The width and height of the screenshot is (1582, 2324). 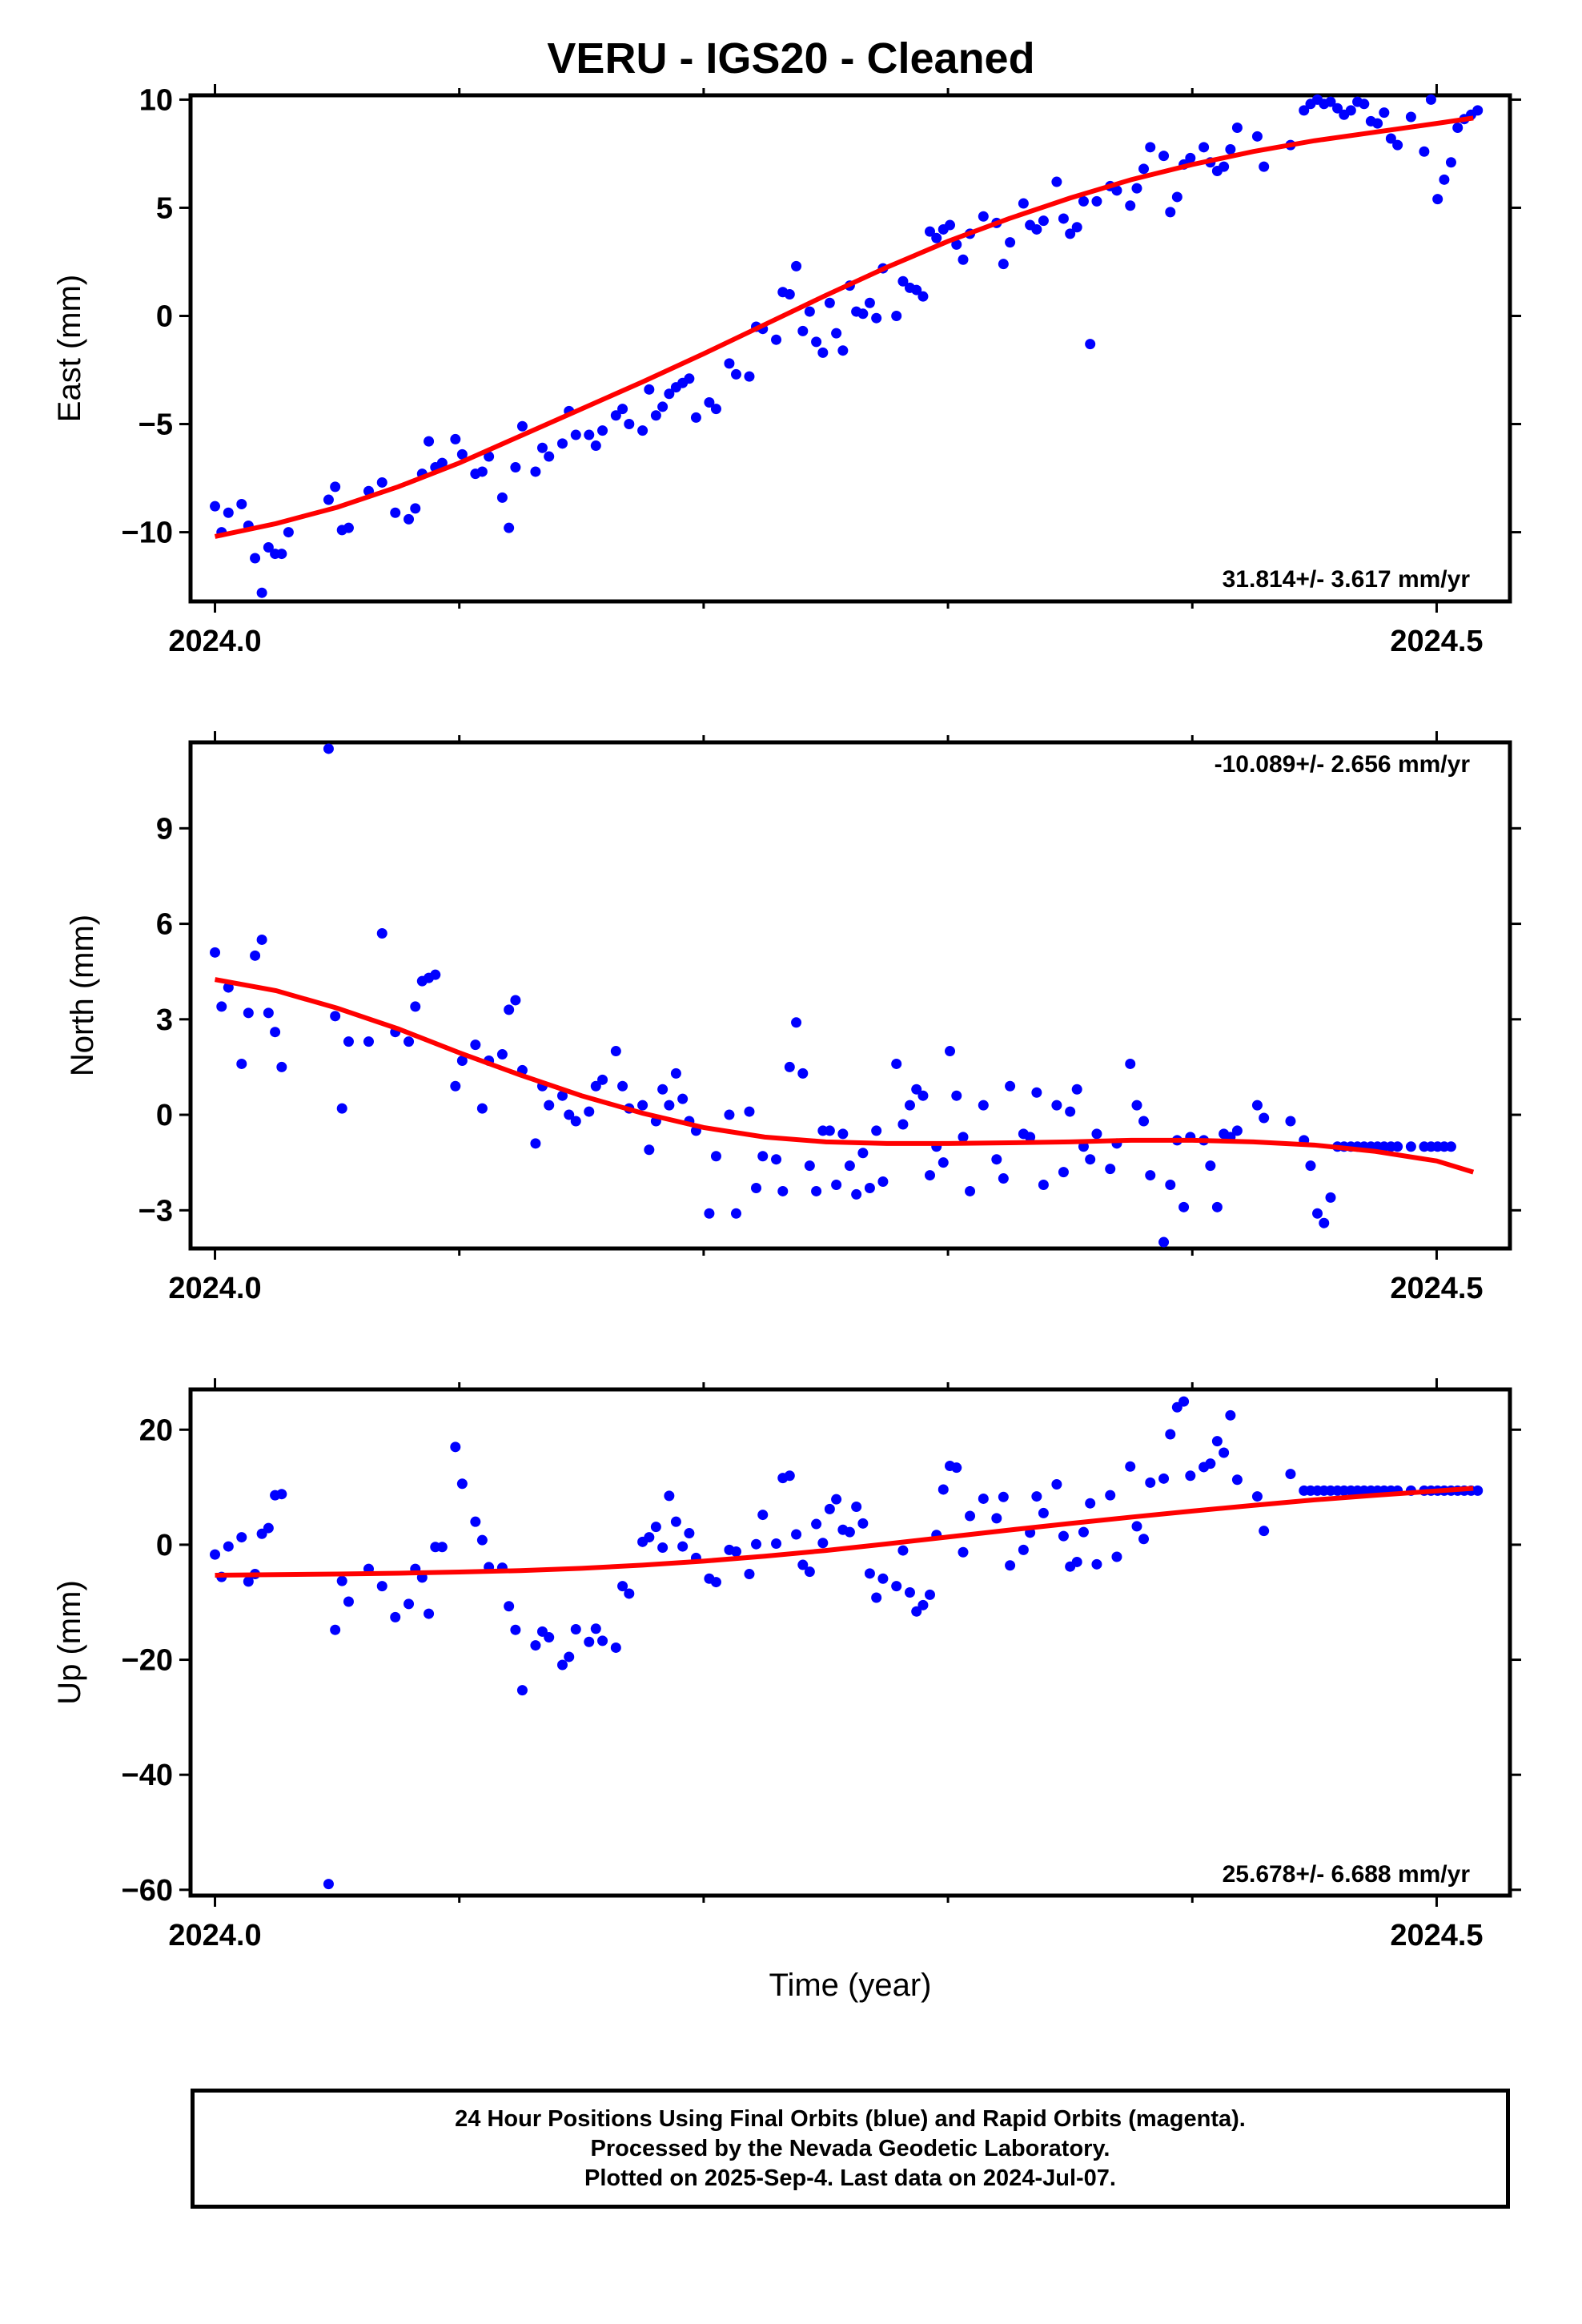 I want to click on x-tick-label: 2024.0, so click(x=215, y=1936).